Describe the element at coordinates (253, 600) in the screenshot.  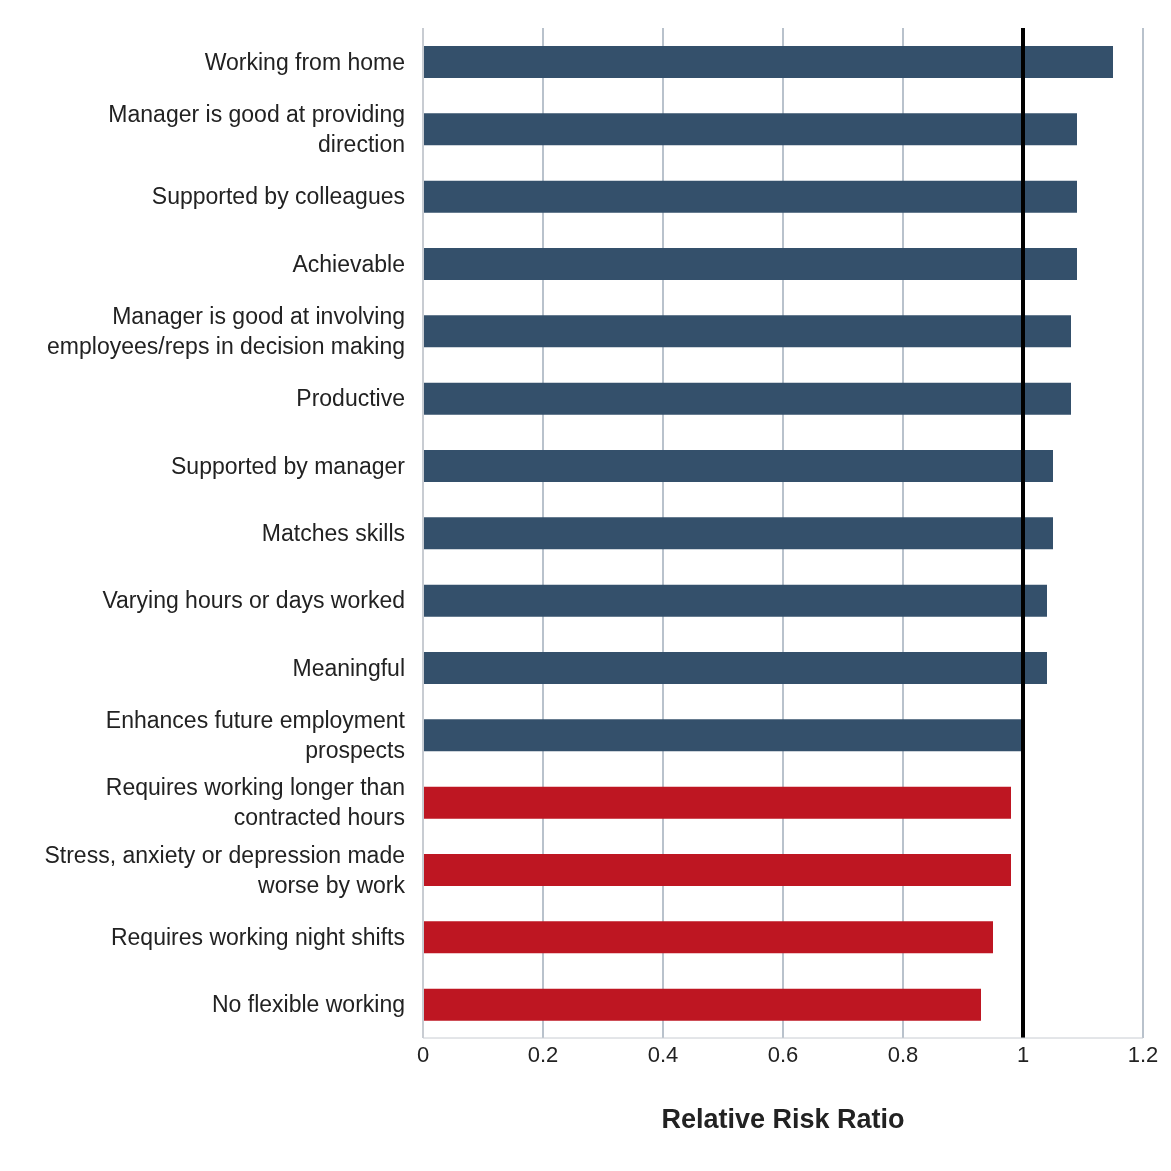
I see `y-tick-label: Varying hours or days worked` at that location.